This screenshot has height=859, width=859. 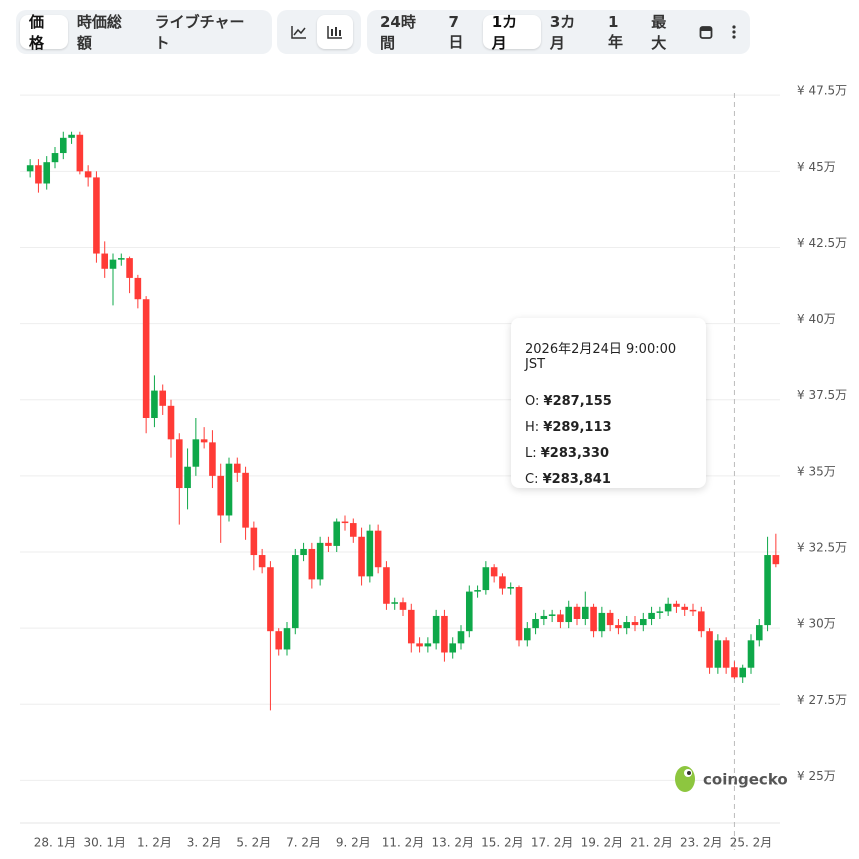 I want to click on x-tick-label: 23. 2月, so click(x=701, y=843).